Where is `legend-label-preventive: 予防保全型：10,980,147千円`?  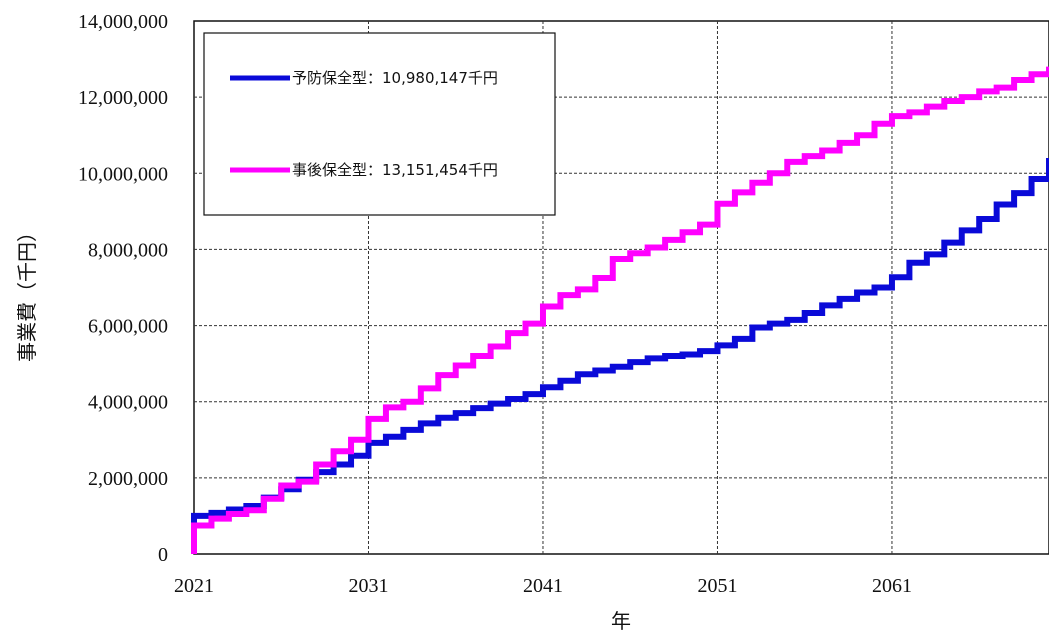
legend-label-preventive: 予防保全型：10,980,147千円 is located at coordinates (395, 78).